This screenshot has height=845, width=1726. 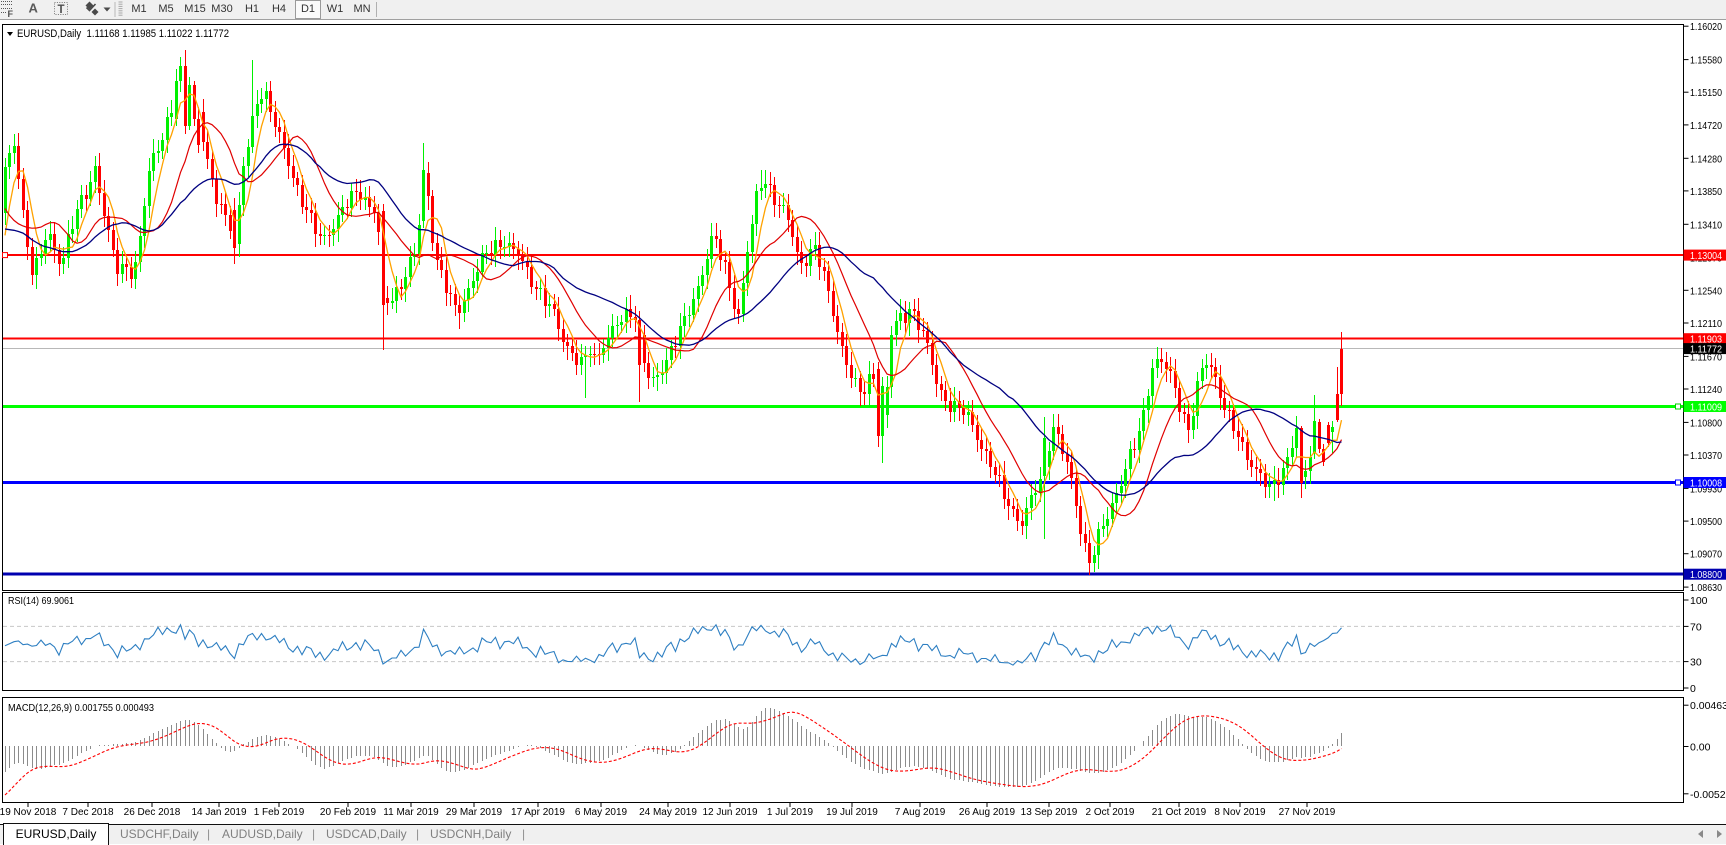 I want to click on svg-text: 1.09500, so click(x=1706, y=522).